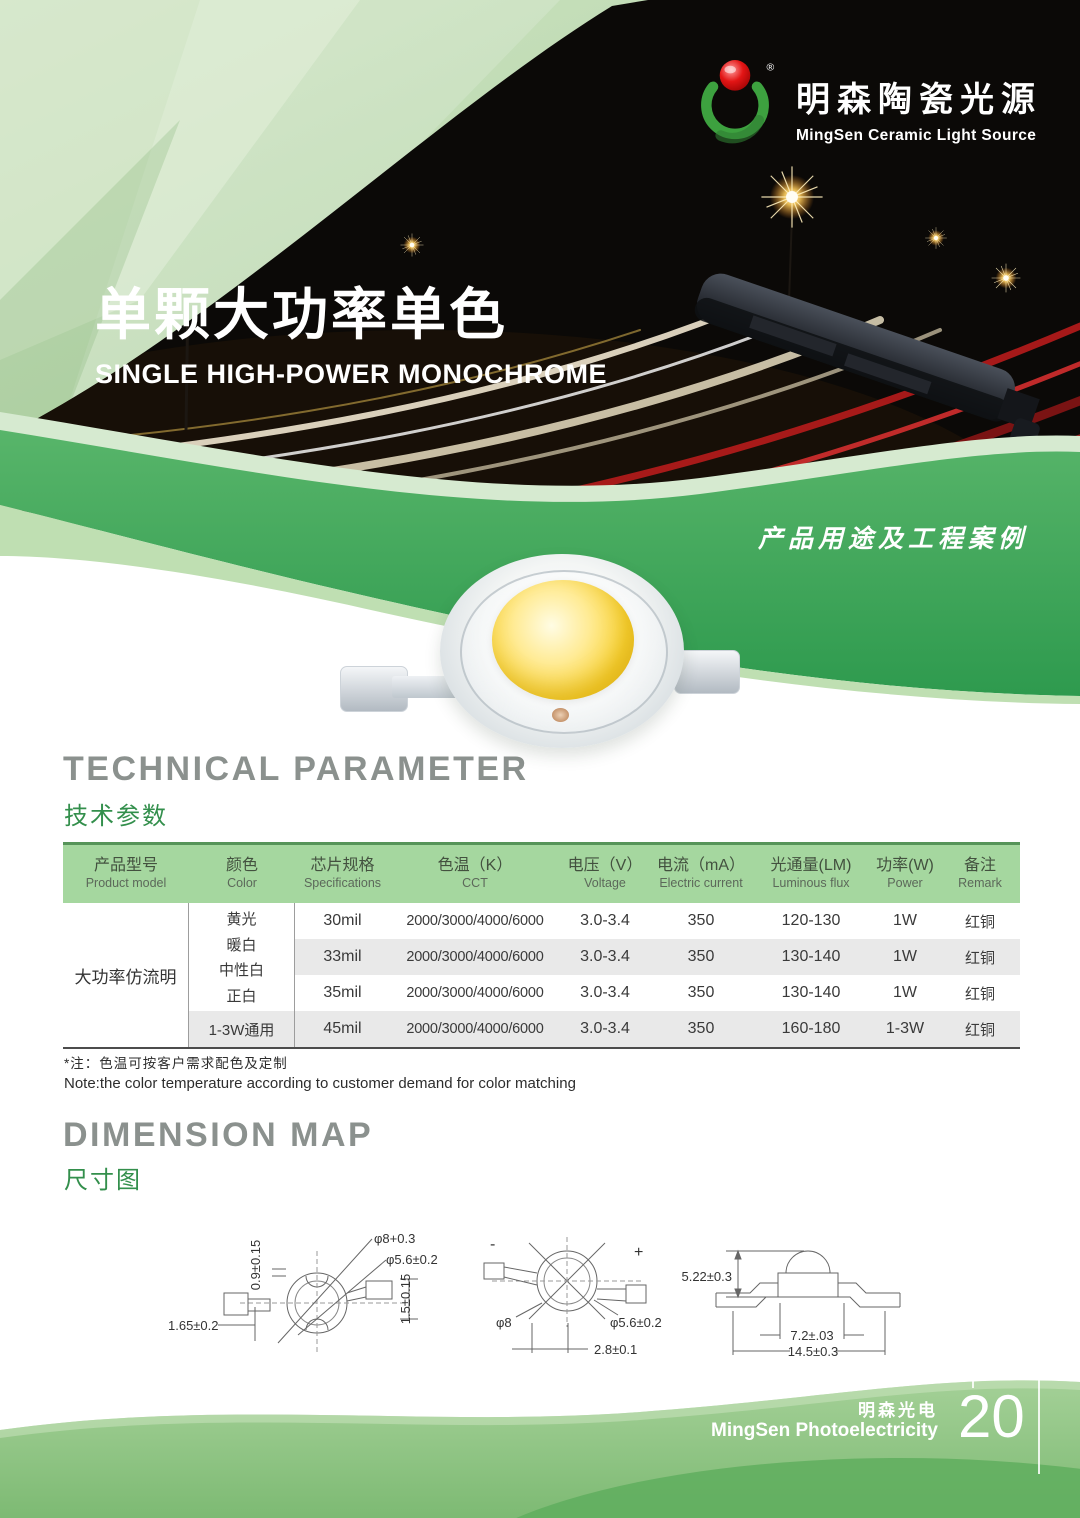  I want to click on table-cell: 30mil, so click(342, 920).